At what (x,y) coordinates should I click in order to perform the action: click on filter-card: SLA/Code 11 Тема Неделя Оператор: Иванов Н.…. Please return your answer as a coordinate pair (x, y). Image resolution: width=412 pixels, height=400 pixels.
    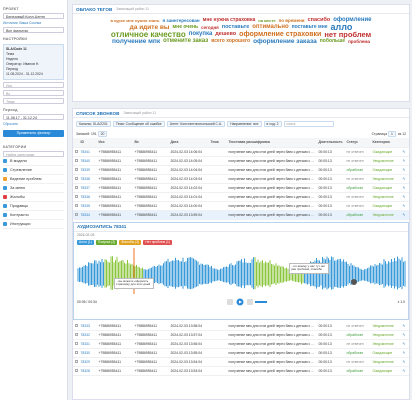
    Looking at the image, I should click on (33, 62).